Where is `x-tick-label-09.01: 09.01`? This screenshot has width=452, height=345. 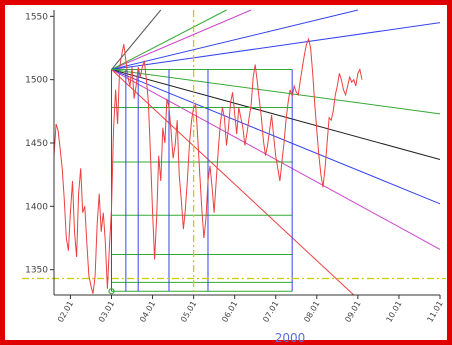 x-tick-label-09.01: 09.01 is located at coordinates (352, 312).